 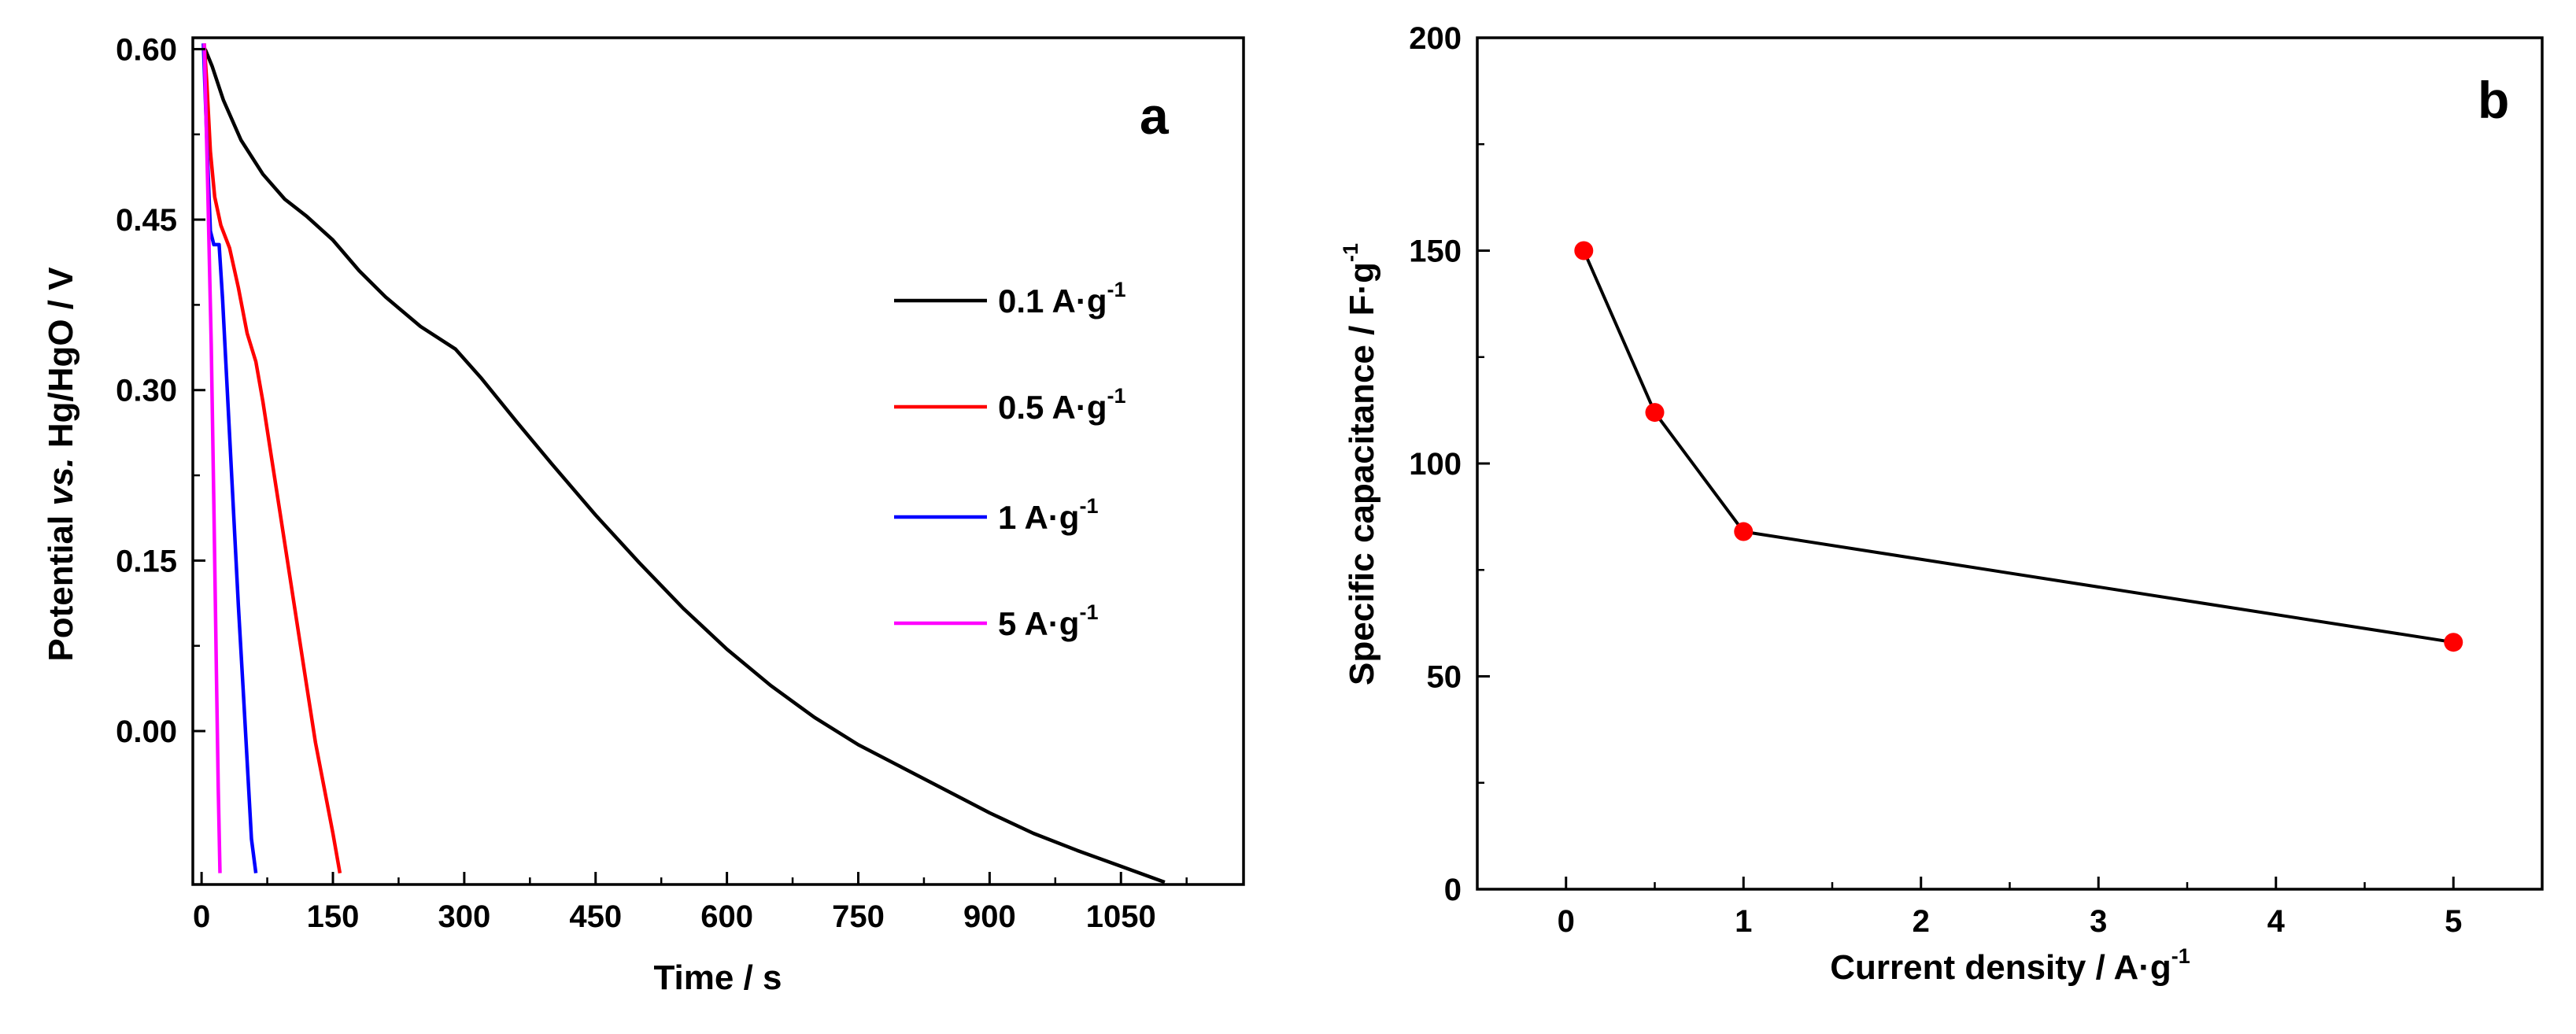 I want to click on a-panel-label: a, so click(x=1155, y=116).